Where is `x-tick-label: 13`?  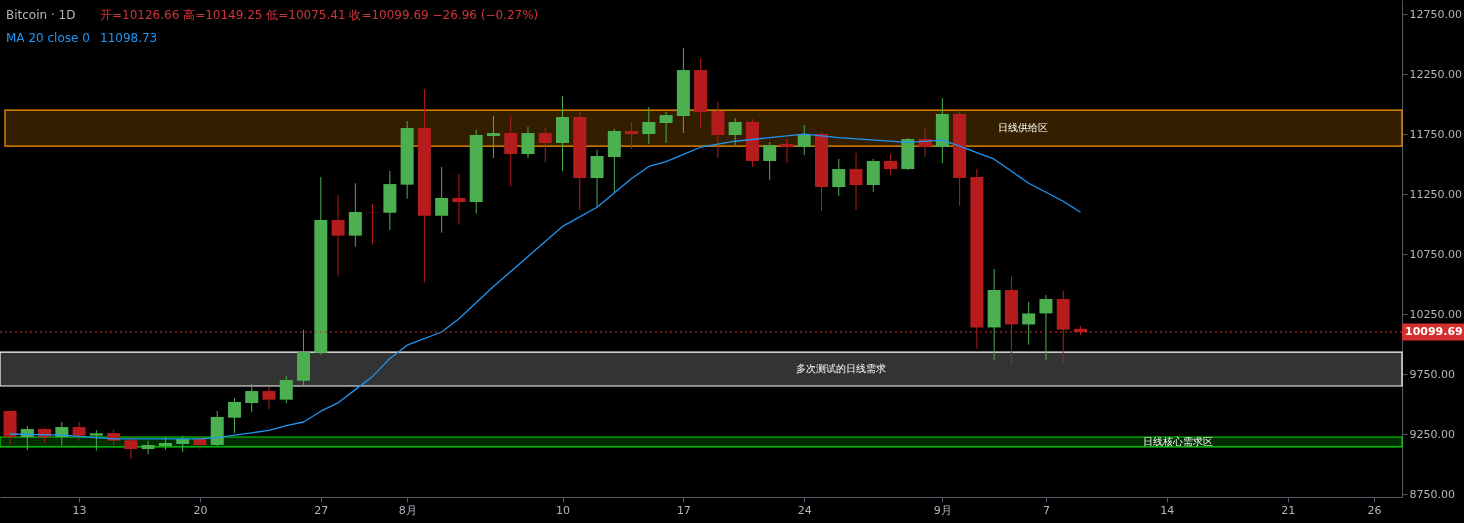 x-tick-label: 13 is located at coordinates (79, 510).